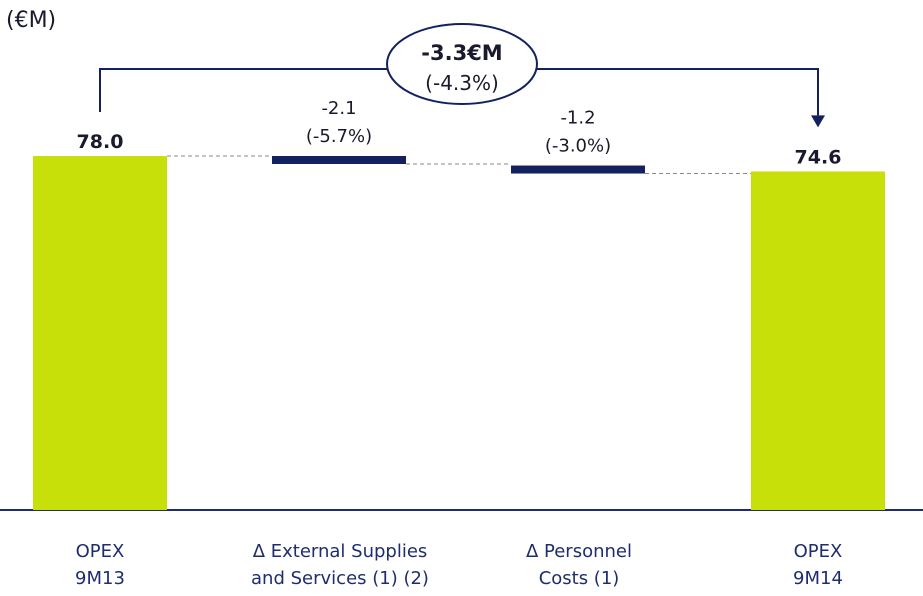  I want to click on data-label-percent: (-3.0%), so click(578, 146).